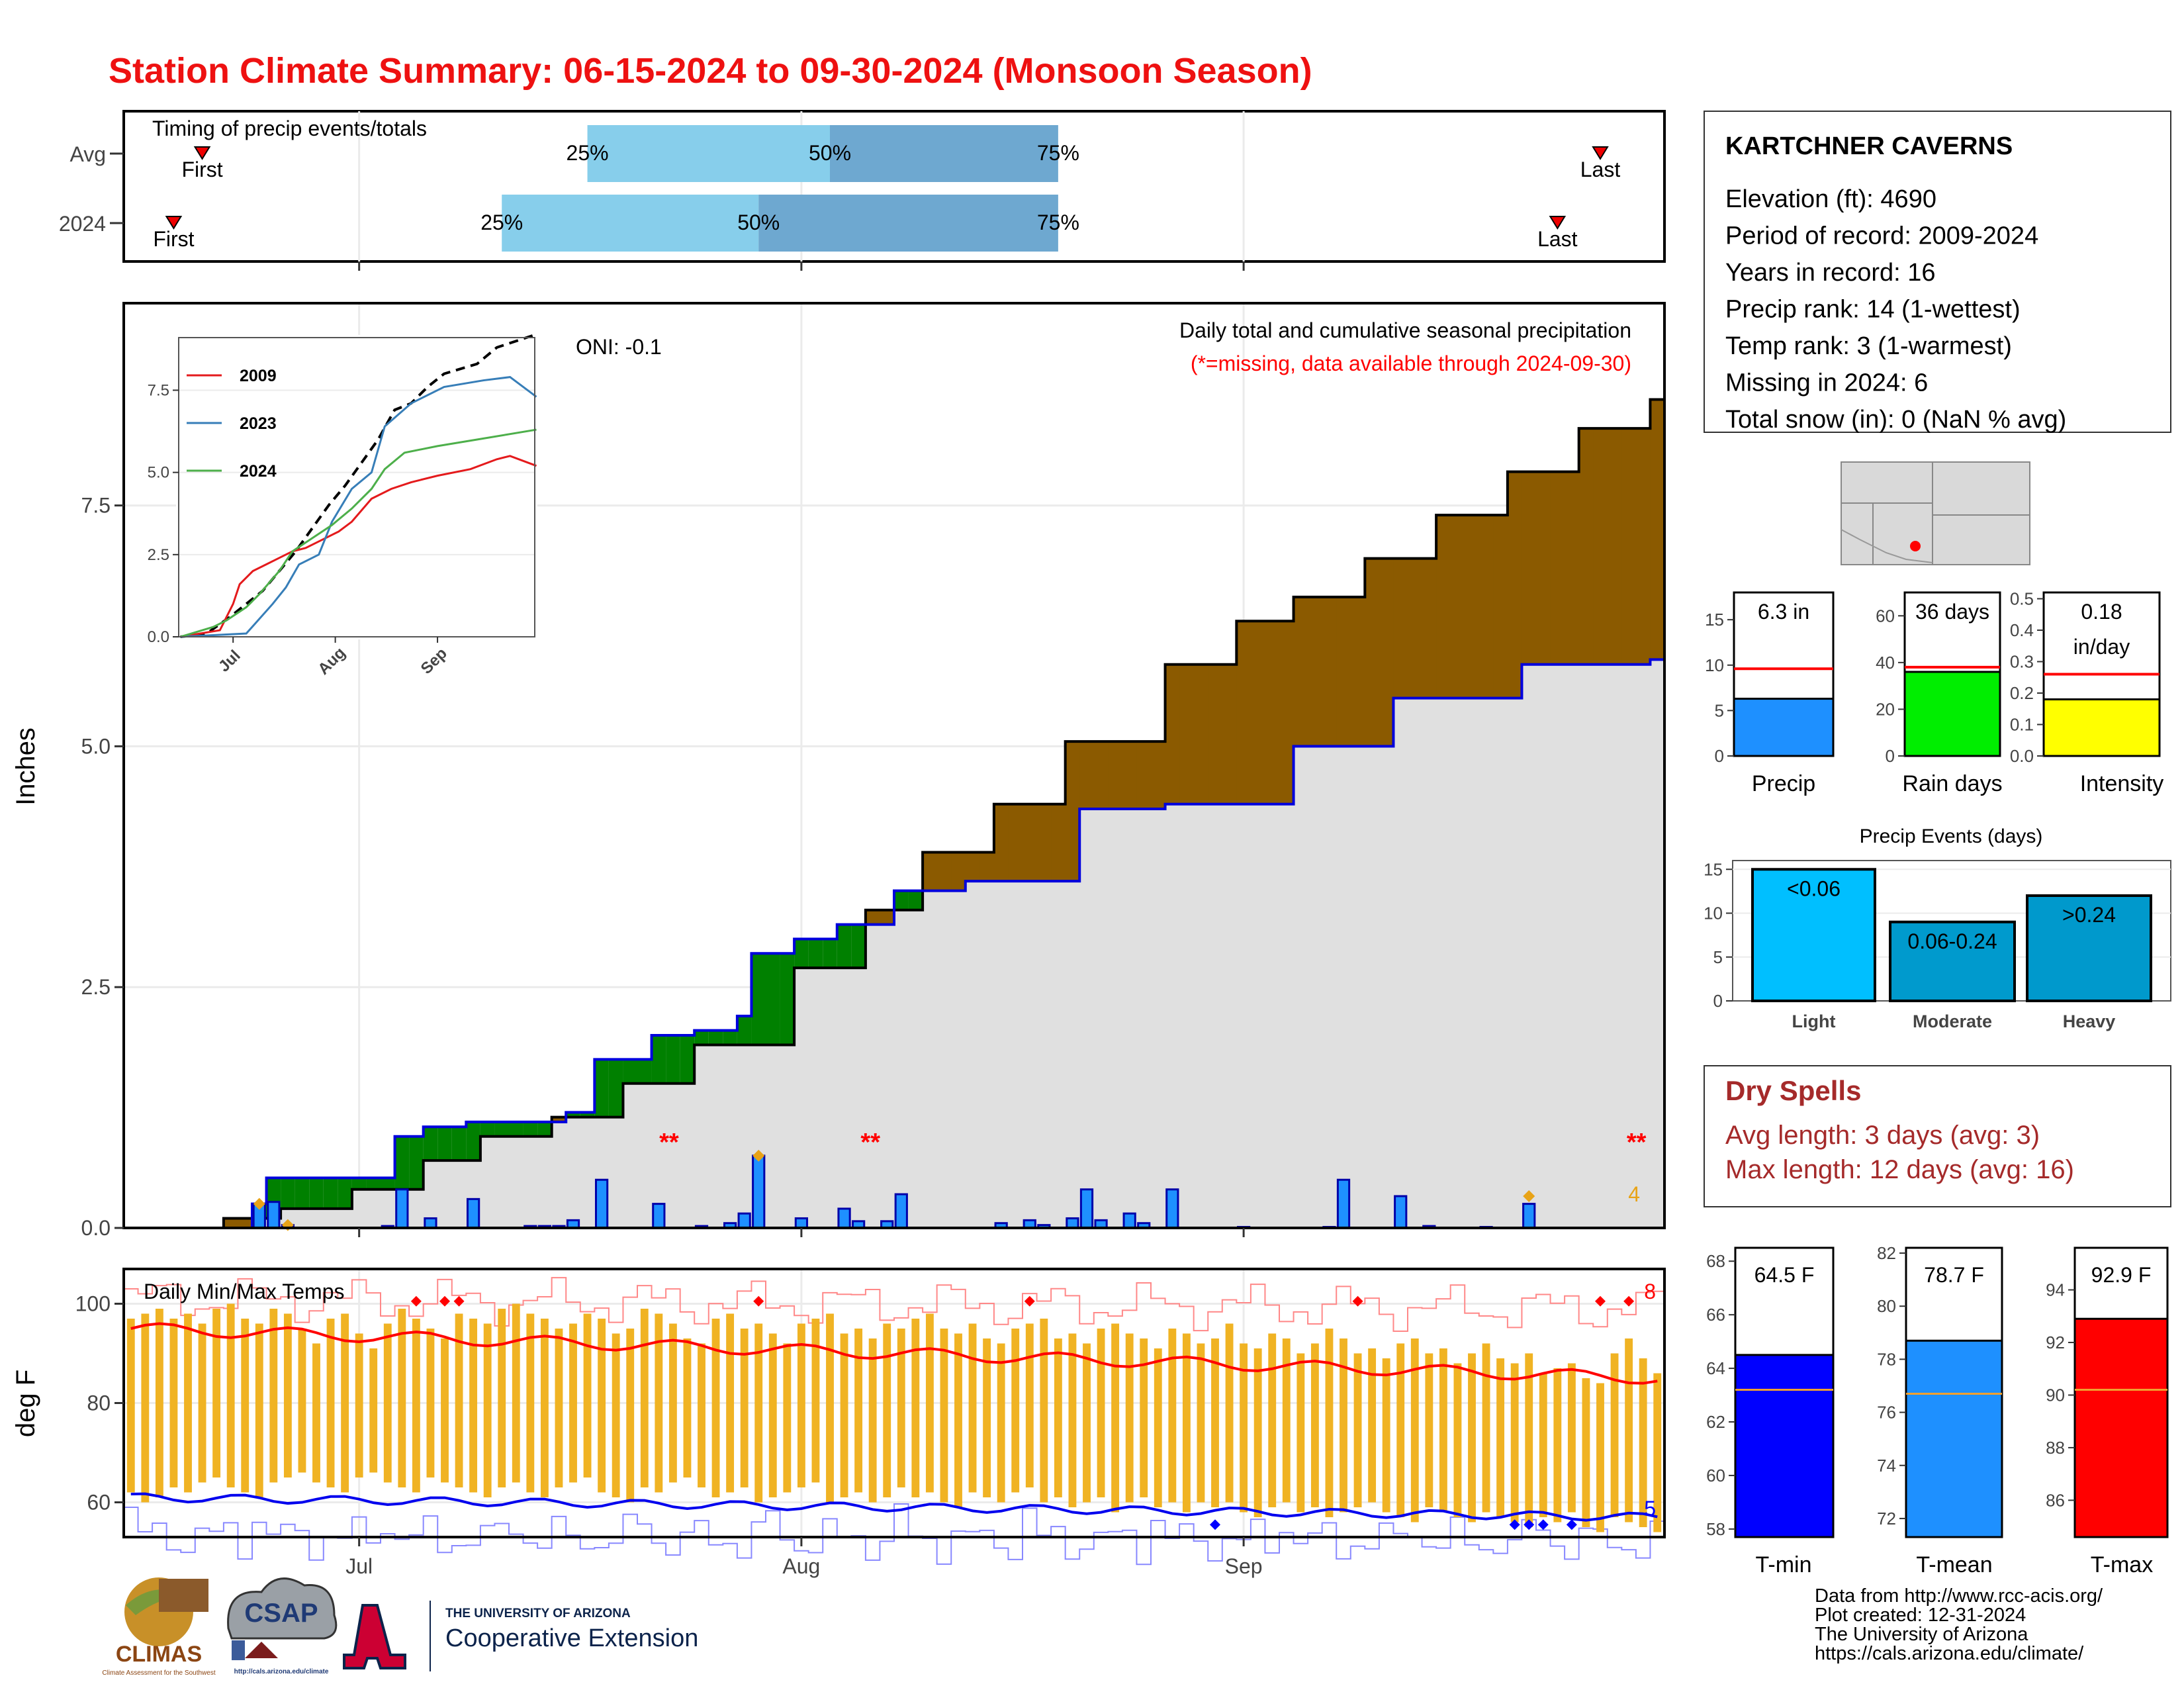 The height and width of the screenshot is (1688, 2184). Describe the element at coordinates (2055, 1342) in the screenshot. I see `temp-bar-tick-label: 92` at that location.